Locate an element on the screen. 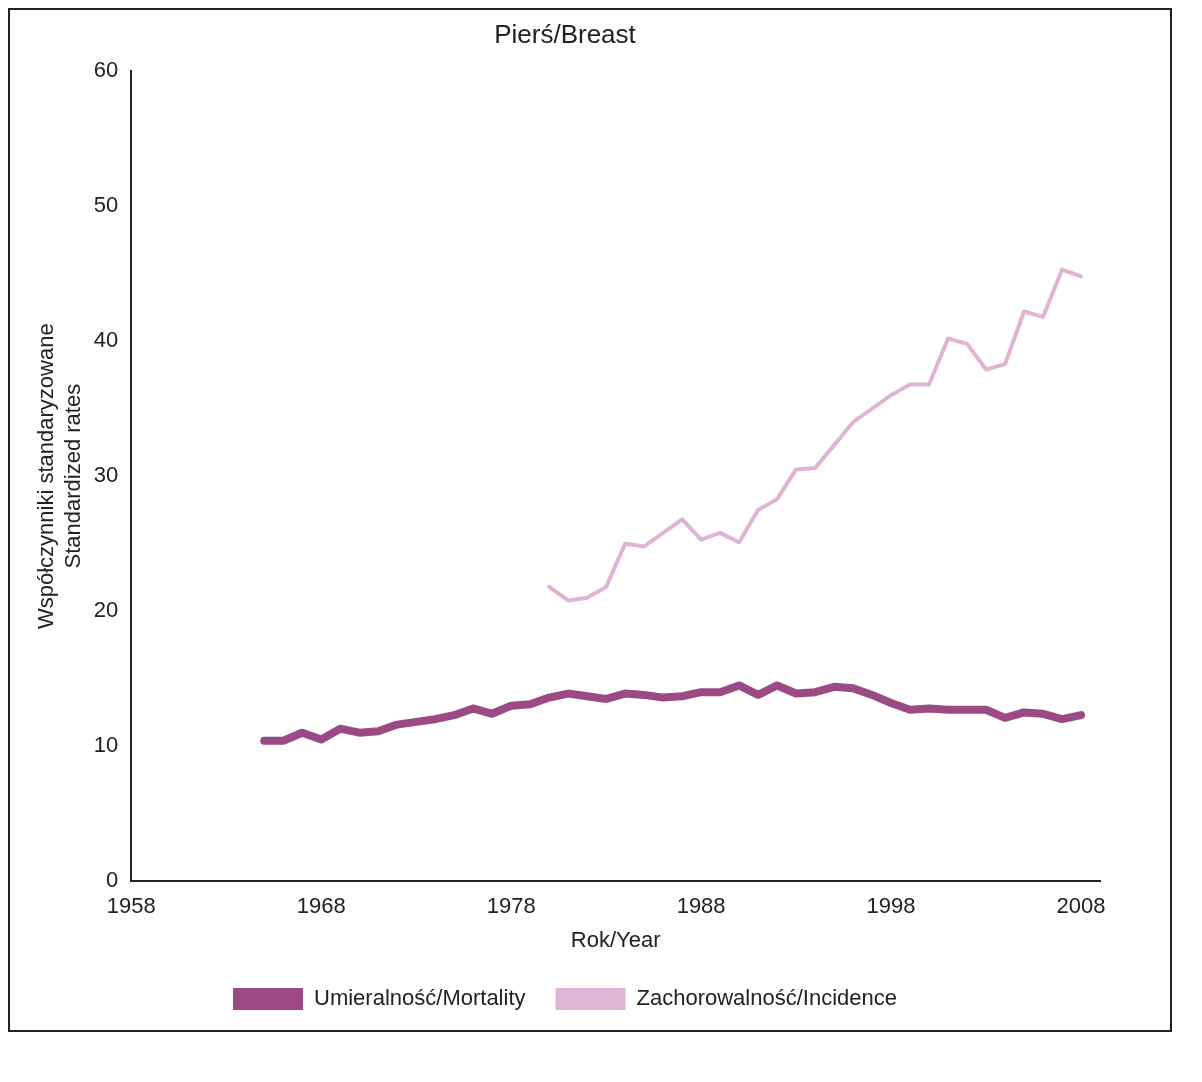 The width and height of the screenshot is (1202, 1082). x-tick-label: 1978 is located at coordinates (511, 906).